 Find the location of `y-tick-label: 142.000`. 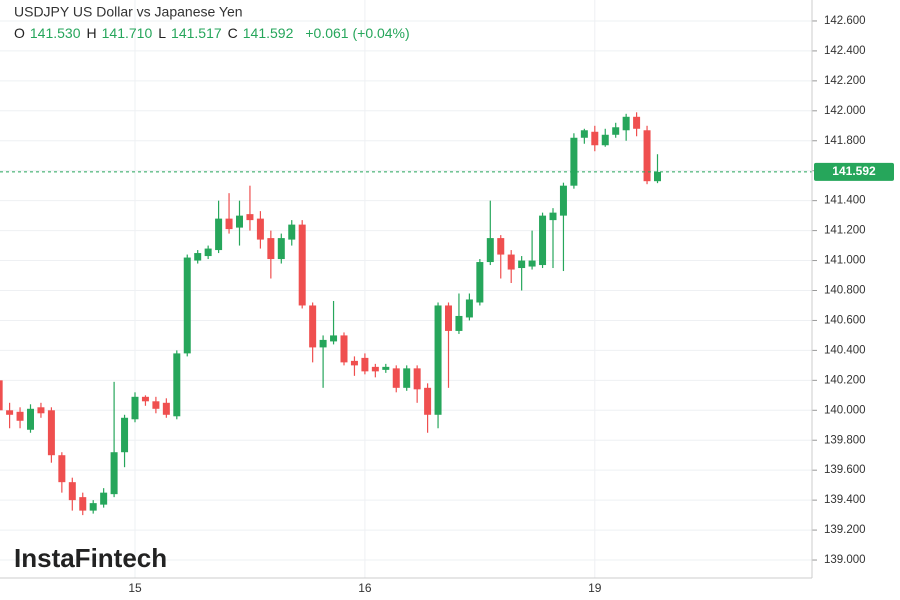

y-tick-label: 142.000 is located at coordinates (845, 111).